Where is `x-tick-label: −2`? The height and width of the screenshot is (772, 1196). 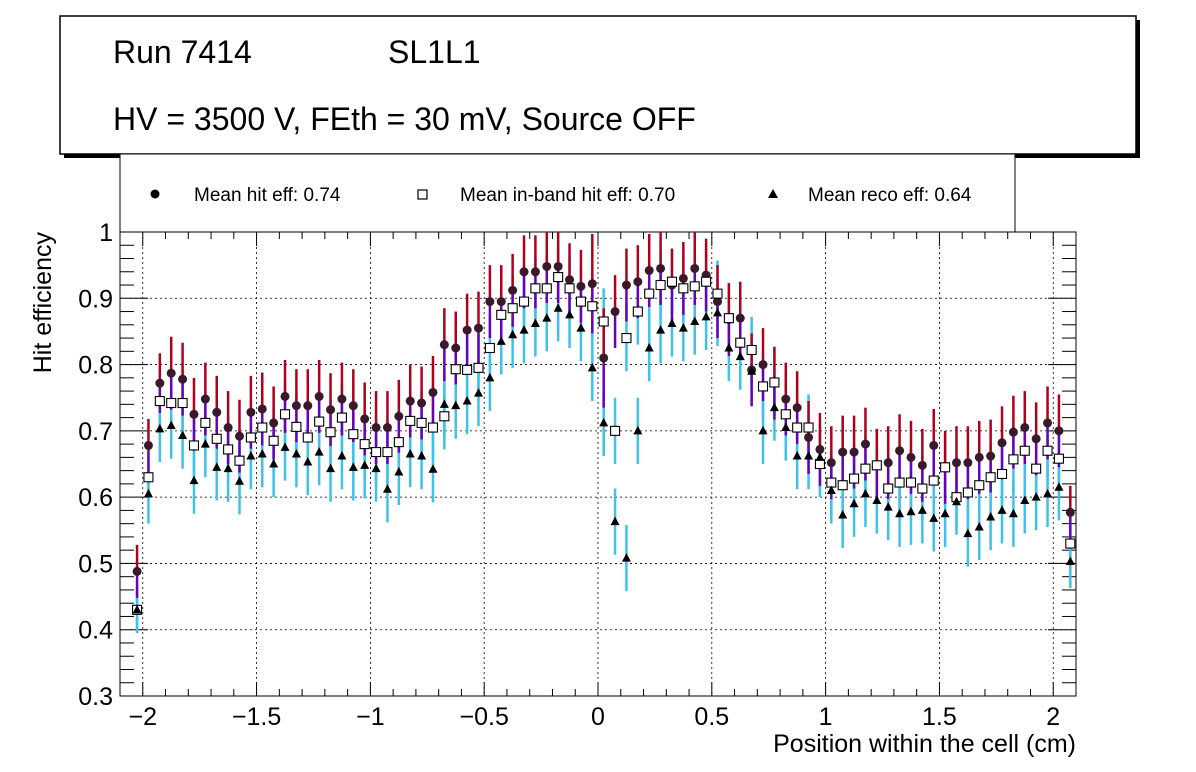
x-tick-label: −2 is located at coordinates (143, 717).